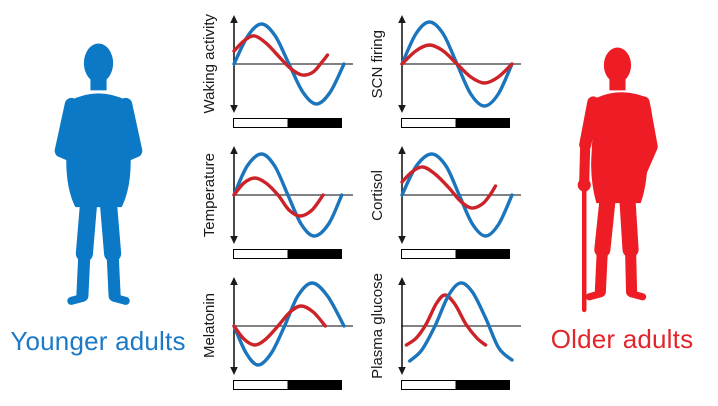  I want to click on chart-waking-activity: Waking activity, so click(284, 70).